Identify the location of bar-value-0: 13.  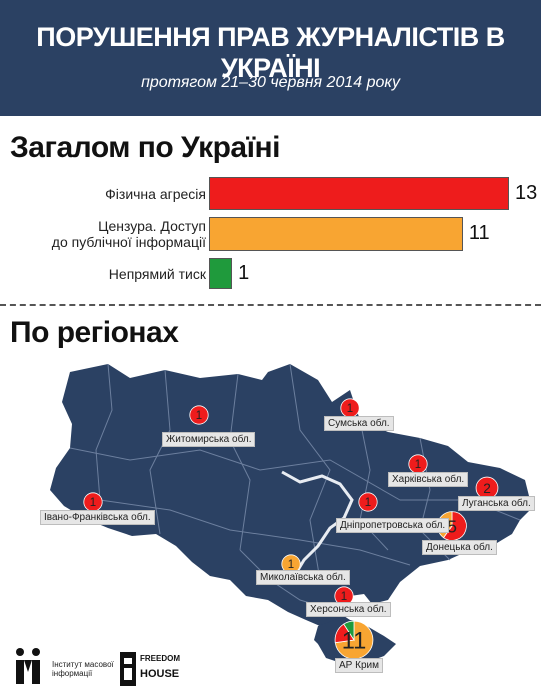
(526, 192).